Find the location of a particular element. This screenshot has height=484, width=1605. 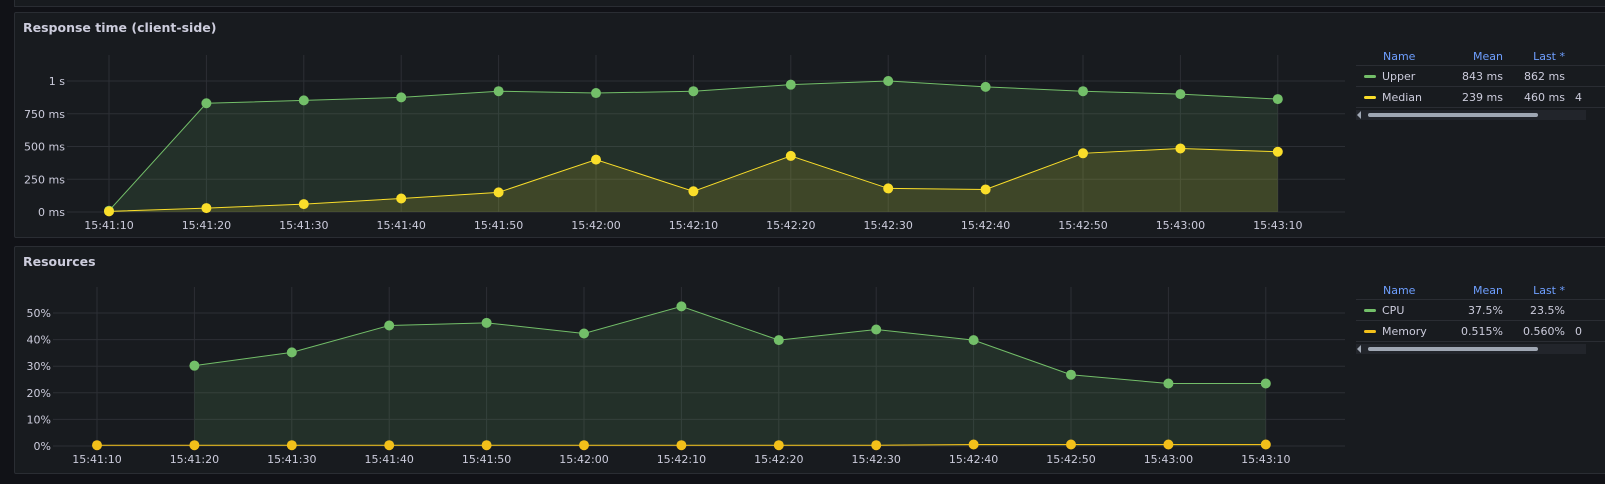

x-tick-label: 15:41:20 is located at coordinates (206, 225).